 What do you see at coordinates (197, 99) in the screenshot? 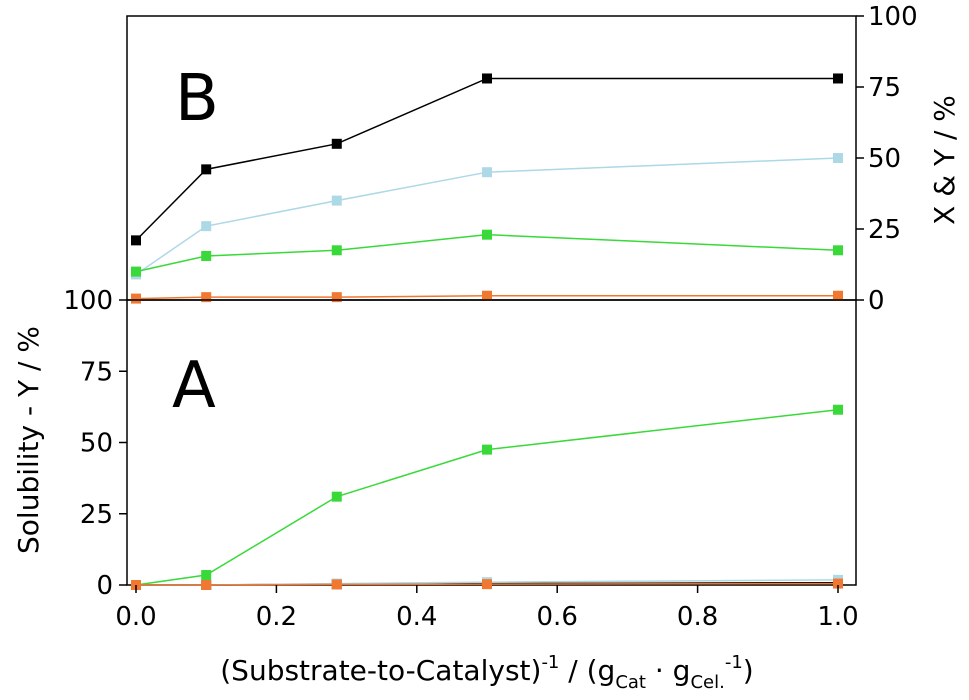
I see `panel-b-letter: B` at bounding box center [197, 99].